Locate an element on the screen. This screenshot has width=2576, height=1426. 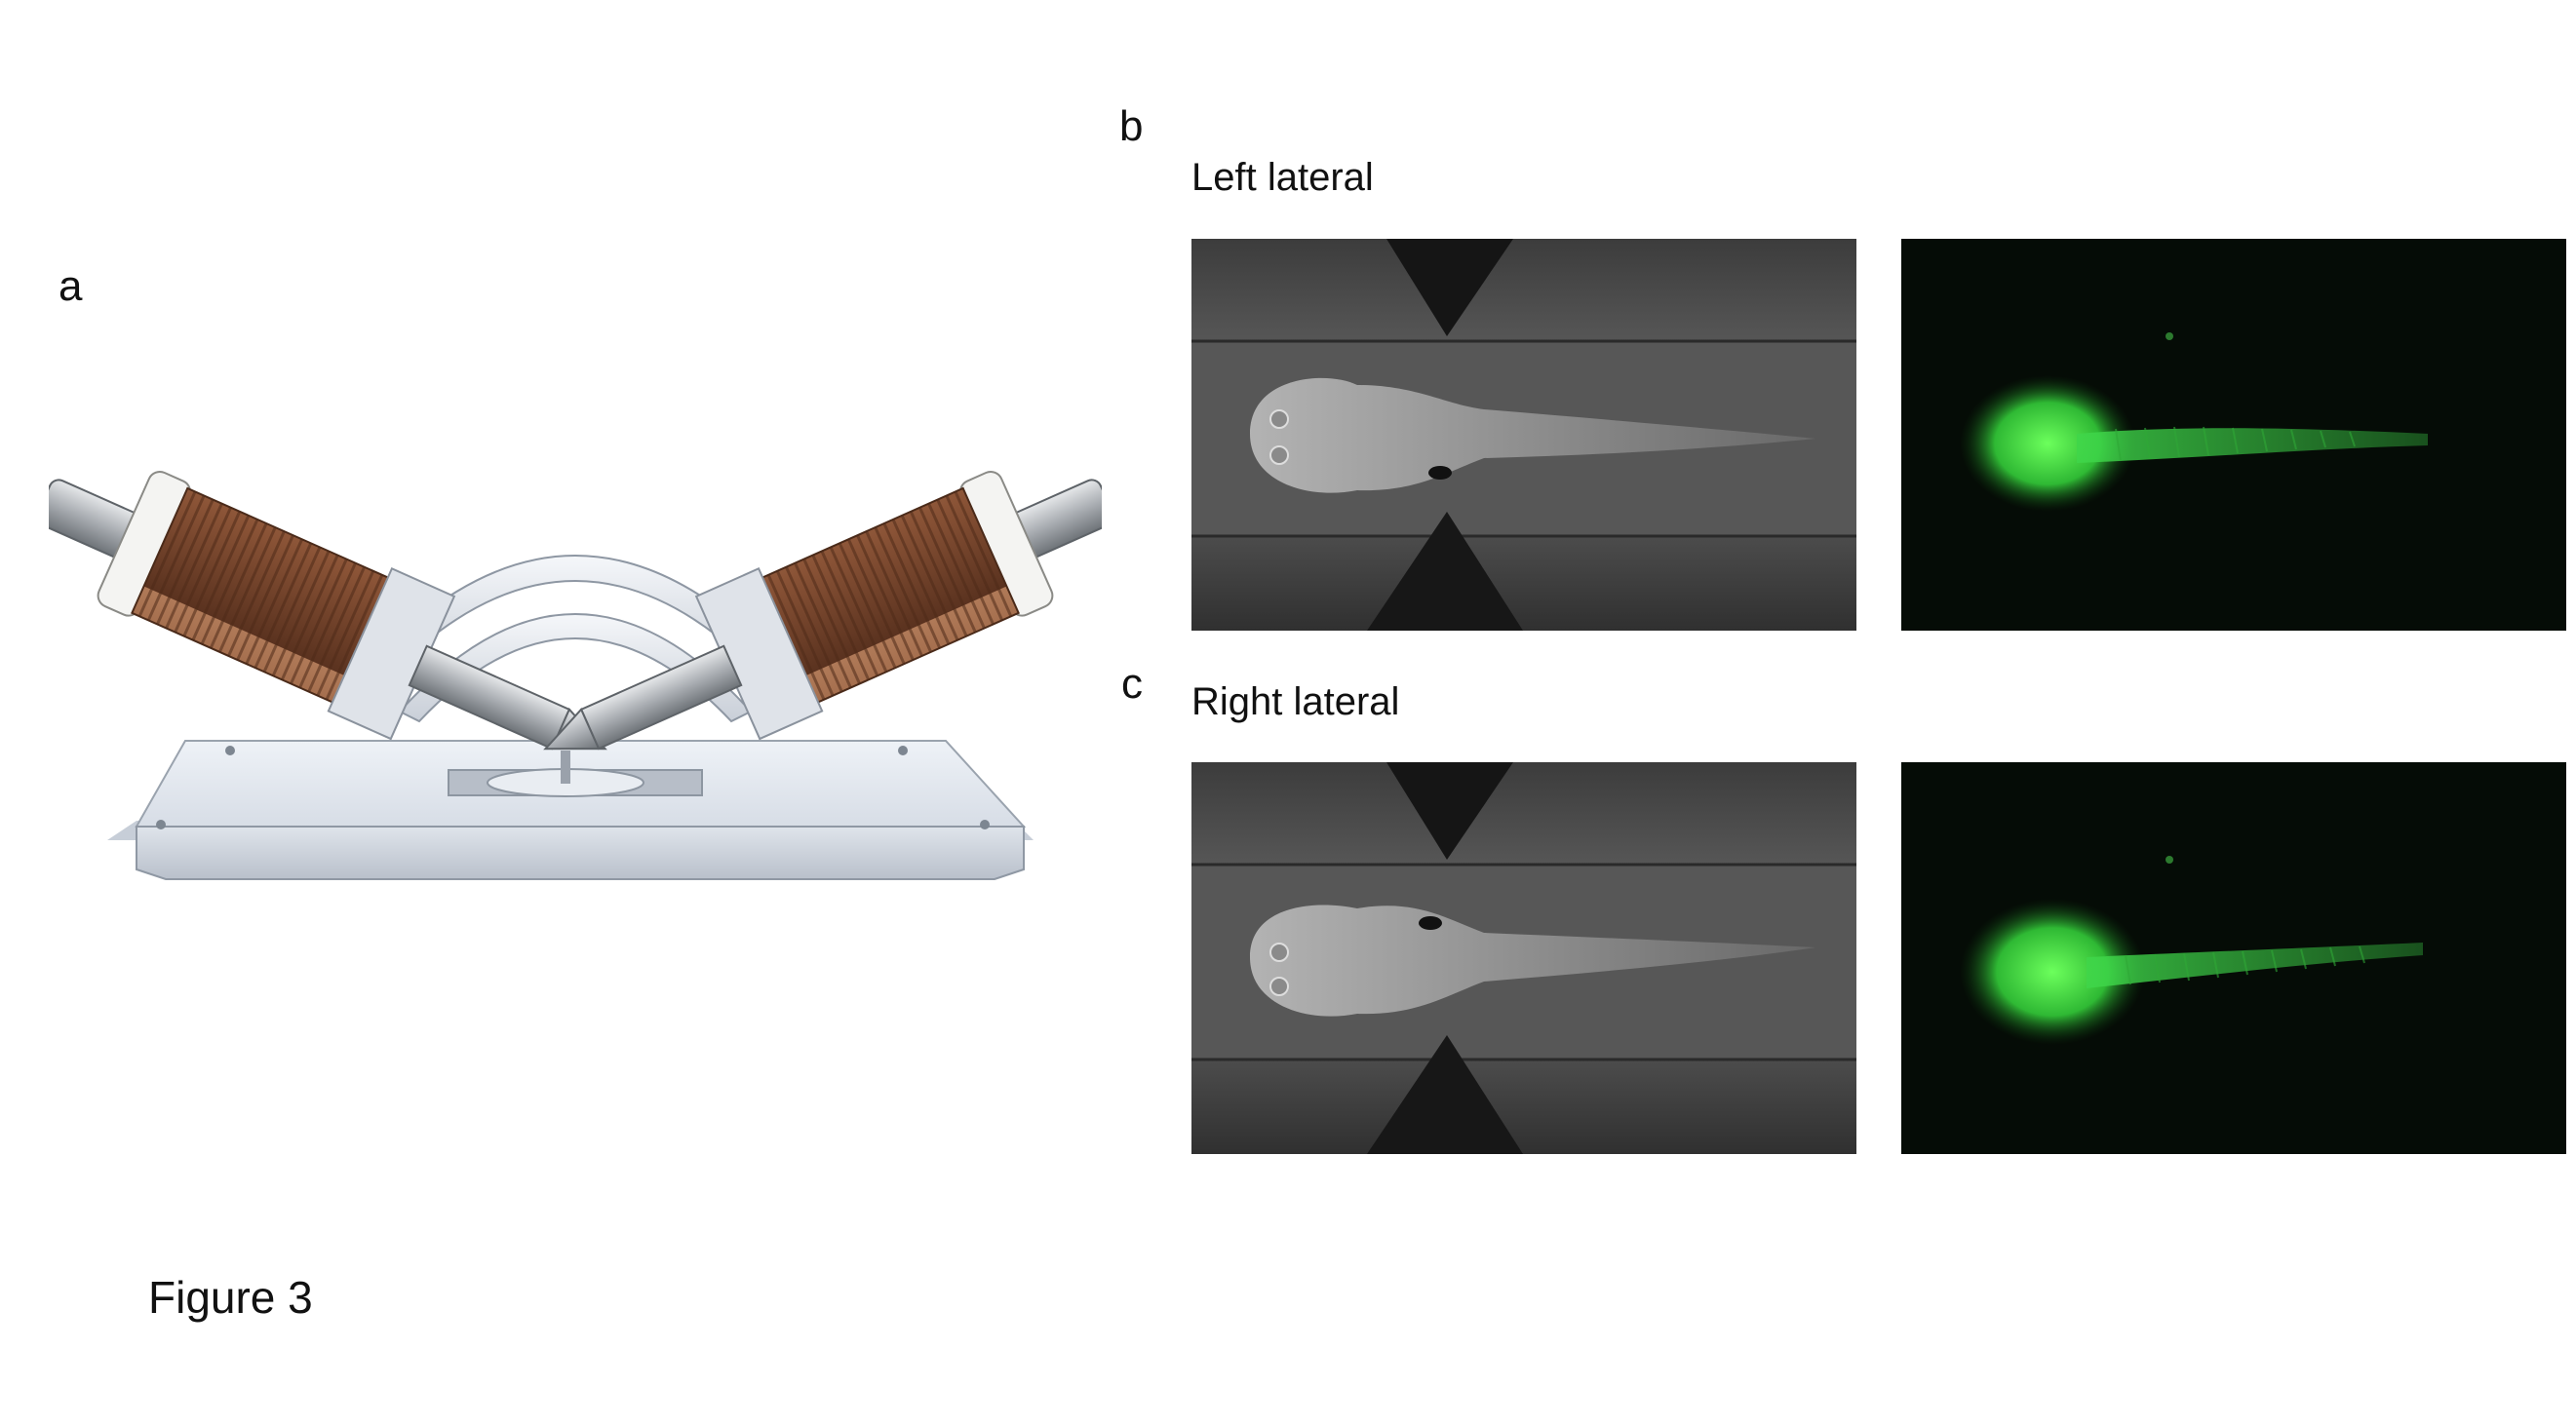
sample-stage is located at coordinates (575, 774).